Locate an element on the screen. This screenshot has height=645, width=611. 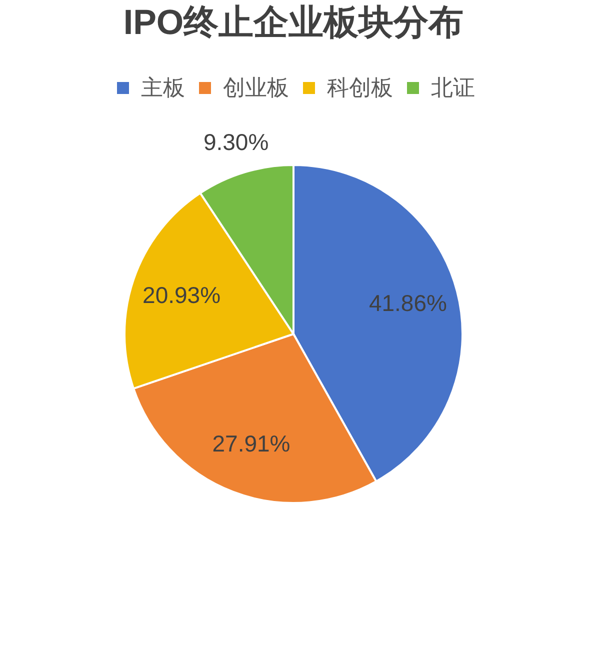
data-label: 20.93% is located at coordinates (181, 295).